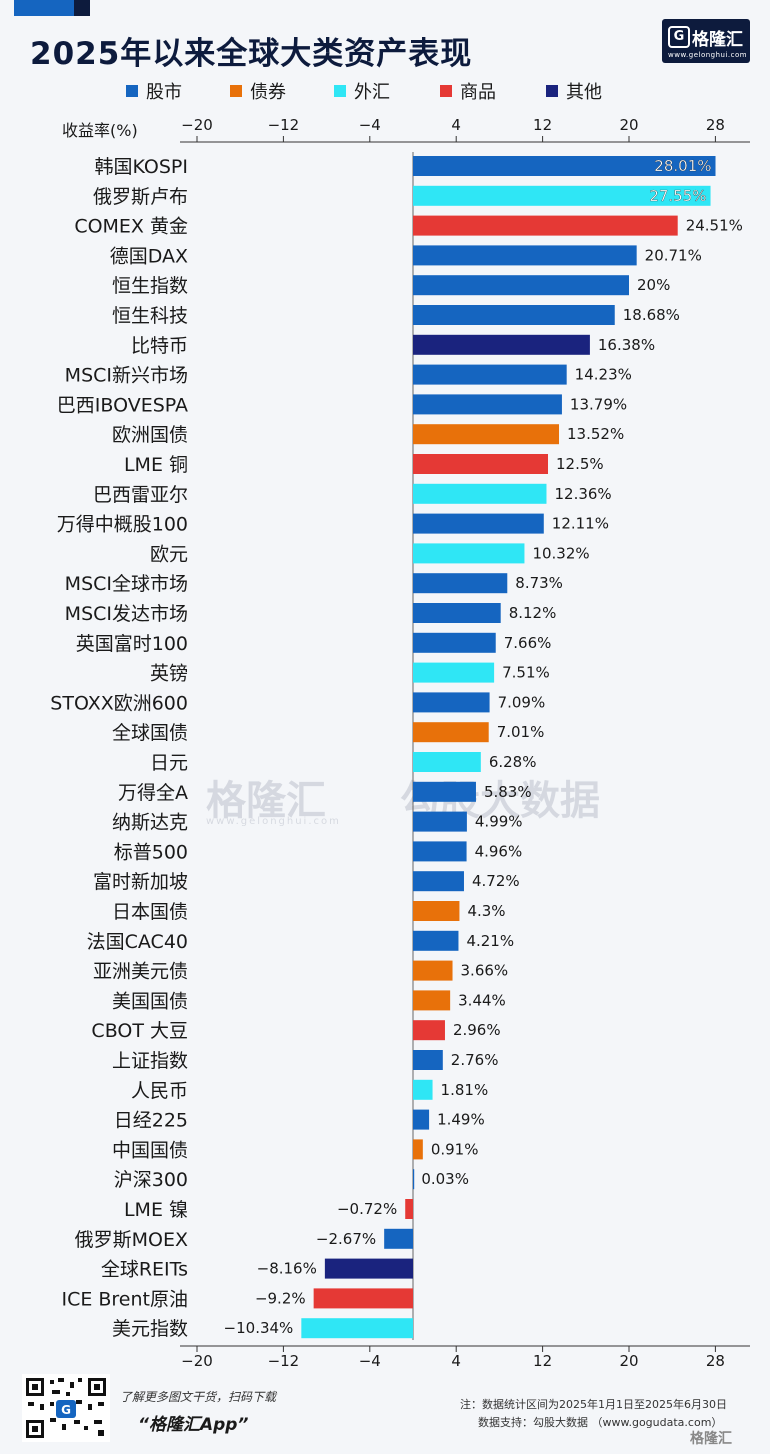  Describe the element at coordinates (273, 821) in the screenshot. I see `watermark-url: www.gelonghui.com` at that location.